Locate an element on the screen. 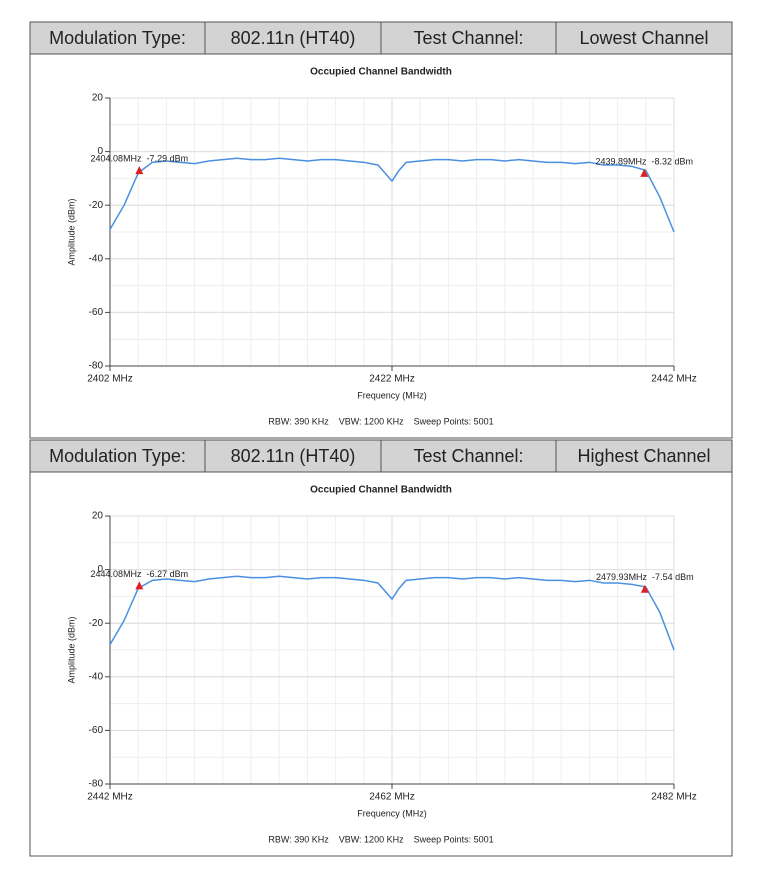  x-tick-label: 2462 MHz is located at coordinates (392, 797).